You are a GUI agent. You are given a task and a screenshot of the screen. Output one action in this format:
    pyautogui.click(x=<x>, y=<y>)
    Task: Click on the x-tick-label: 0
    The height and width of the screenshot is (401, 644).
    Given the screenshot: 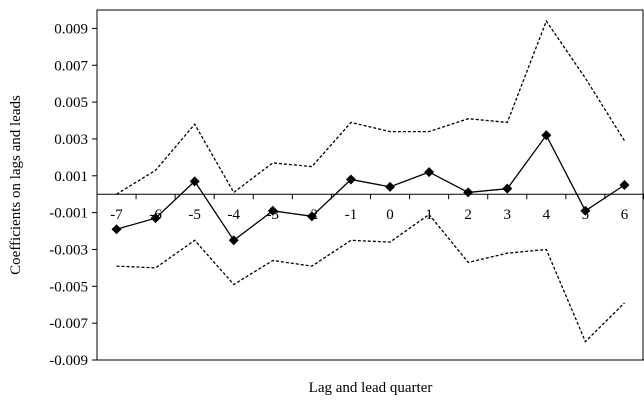 What is the action you would take?
    pyautogui.click(x=390, y=215)
    